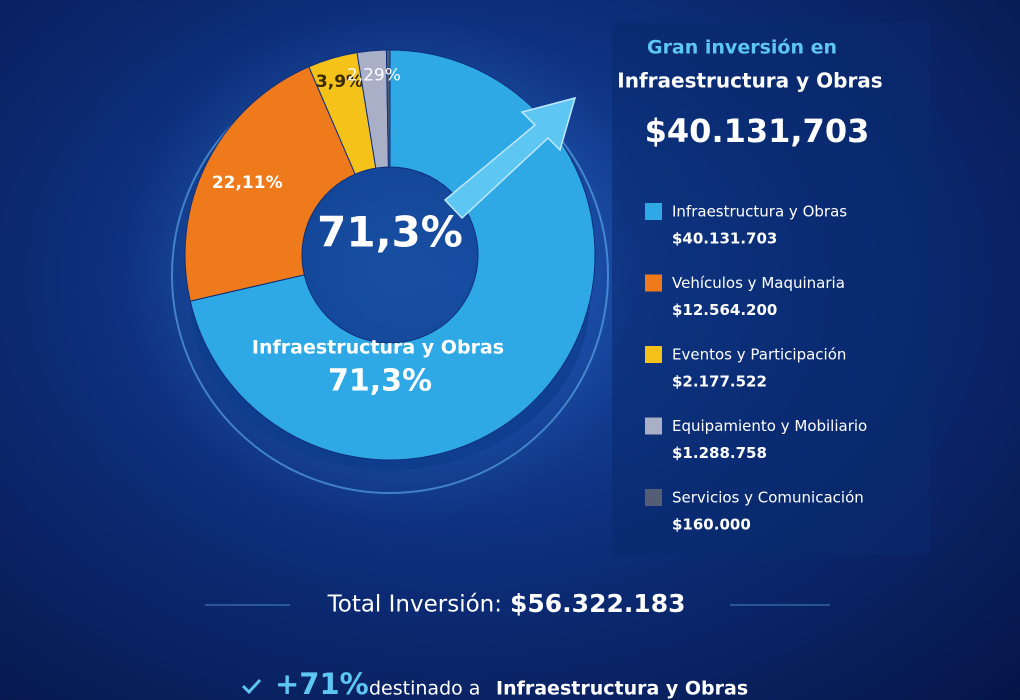 The width and height of the screenshot is (1020, 700). I want to click on highlight-value: +71%, so click(322, 683).